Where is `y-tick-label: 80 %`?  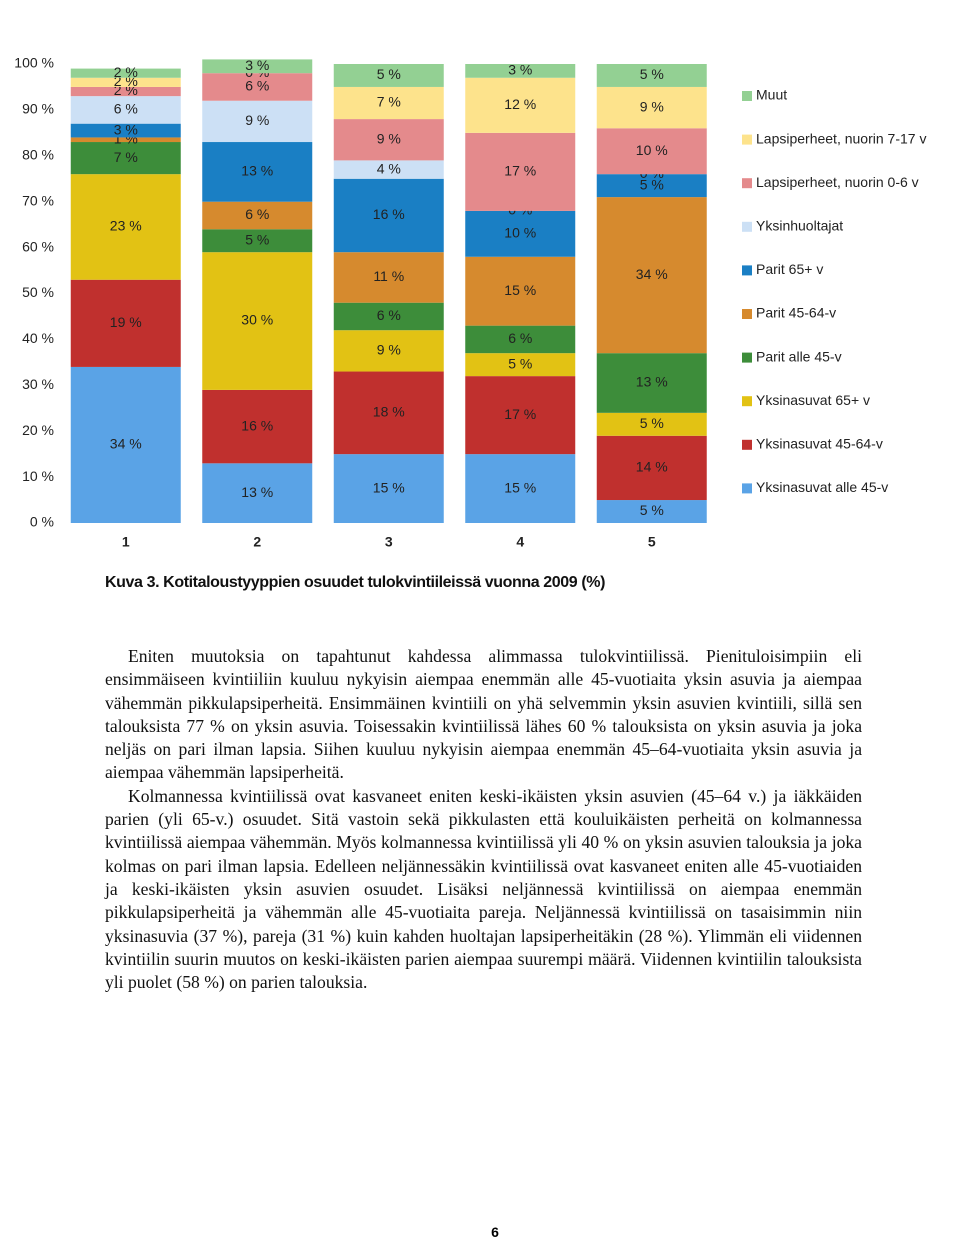
y-tick-label: 80 % is located at coordinates (38, 155).